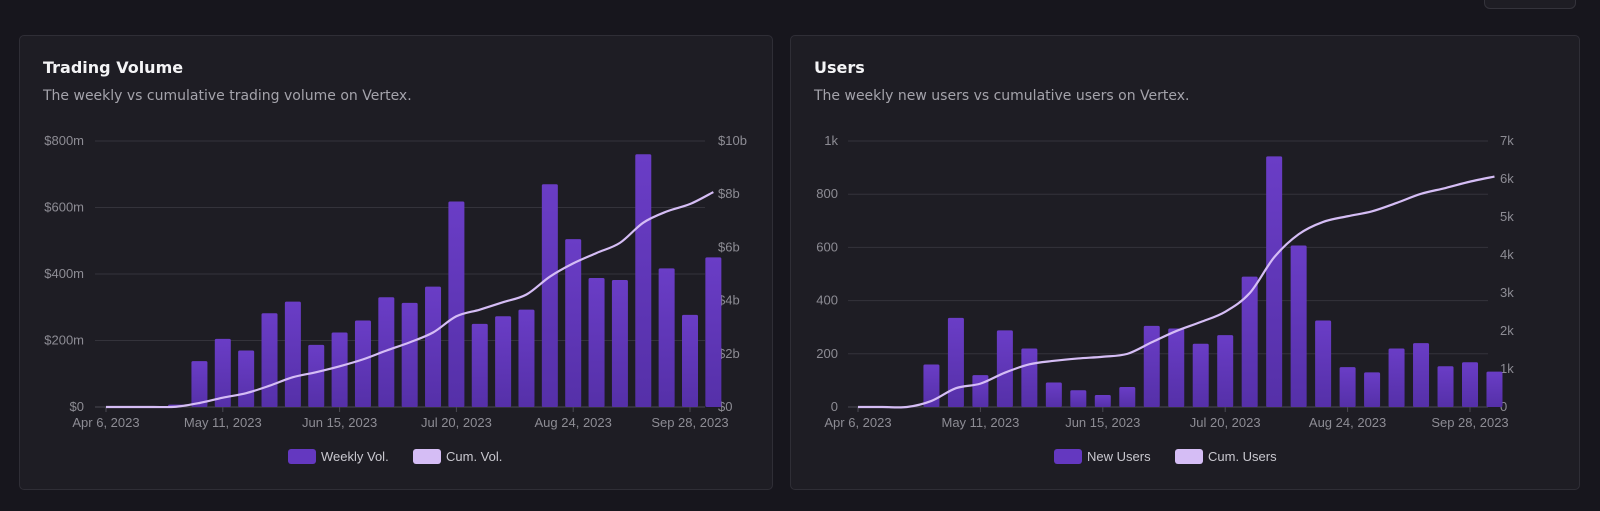  What do you see at coordinates (1507, 140) in the screenshot?
I see `y-right-tick-label: 7k` at bounding box center [1507, 140].